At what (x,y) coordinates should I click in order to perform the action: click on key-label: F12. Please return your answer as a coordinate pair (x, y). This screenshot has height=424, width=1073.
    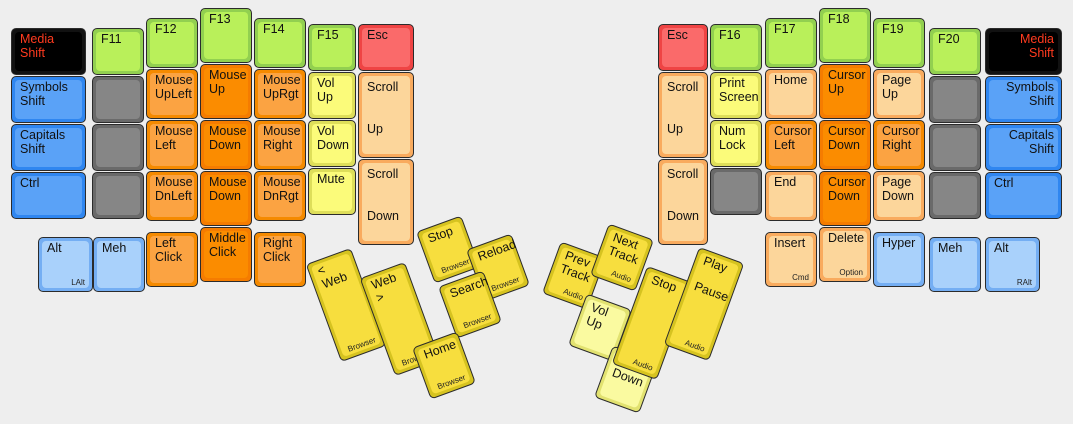
    Looking at the image, I should click on (166, 29).